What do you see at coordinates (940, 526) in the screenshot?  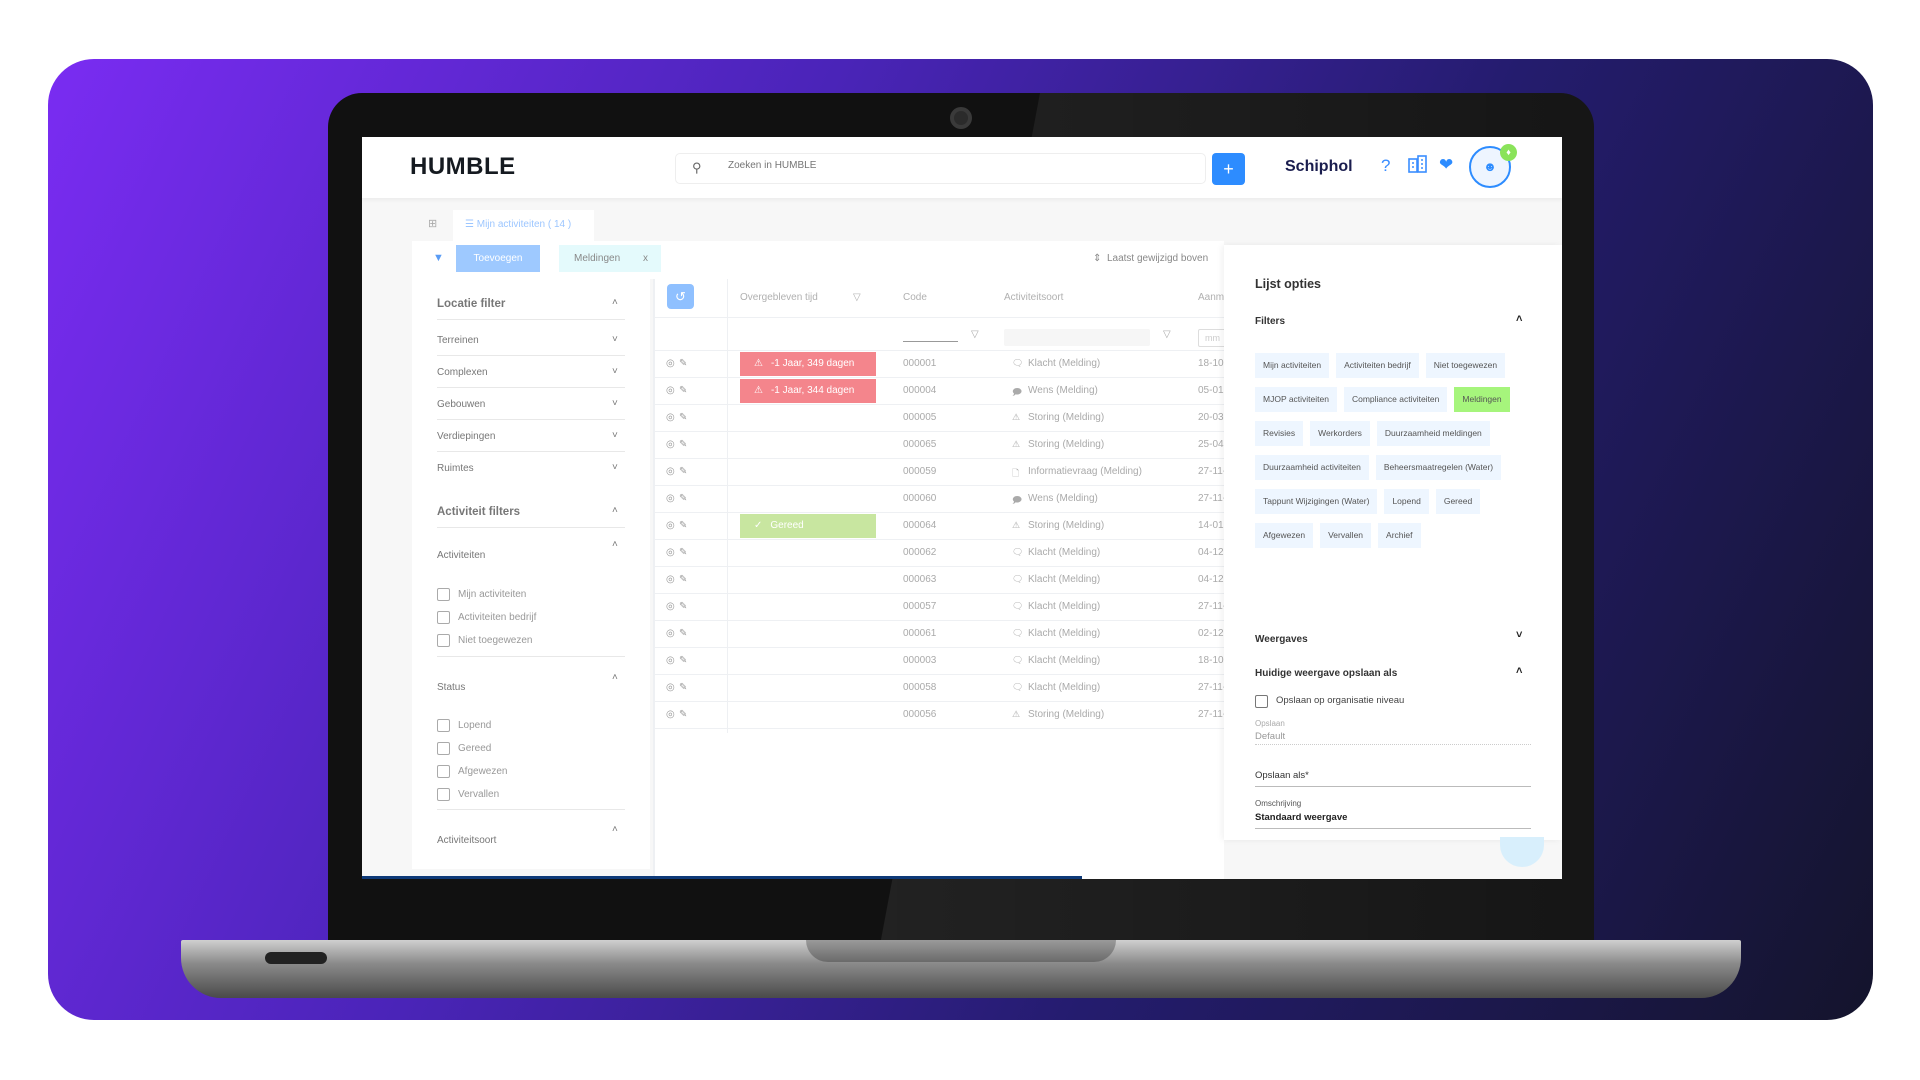 I see `table-row: ◎ ✎ ✓ Gereed 000064 ⚠ Storing (Melding) 14-01-` at bounding box center [940, 526].